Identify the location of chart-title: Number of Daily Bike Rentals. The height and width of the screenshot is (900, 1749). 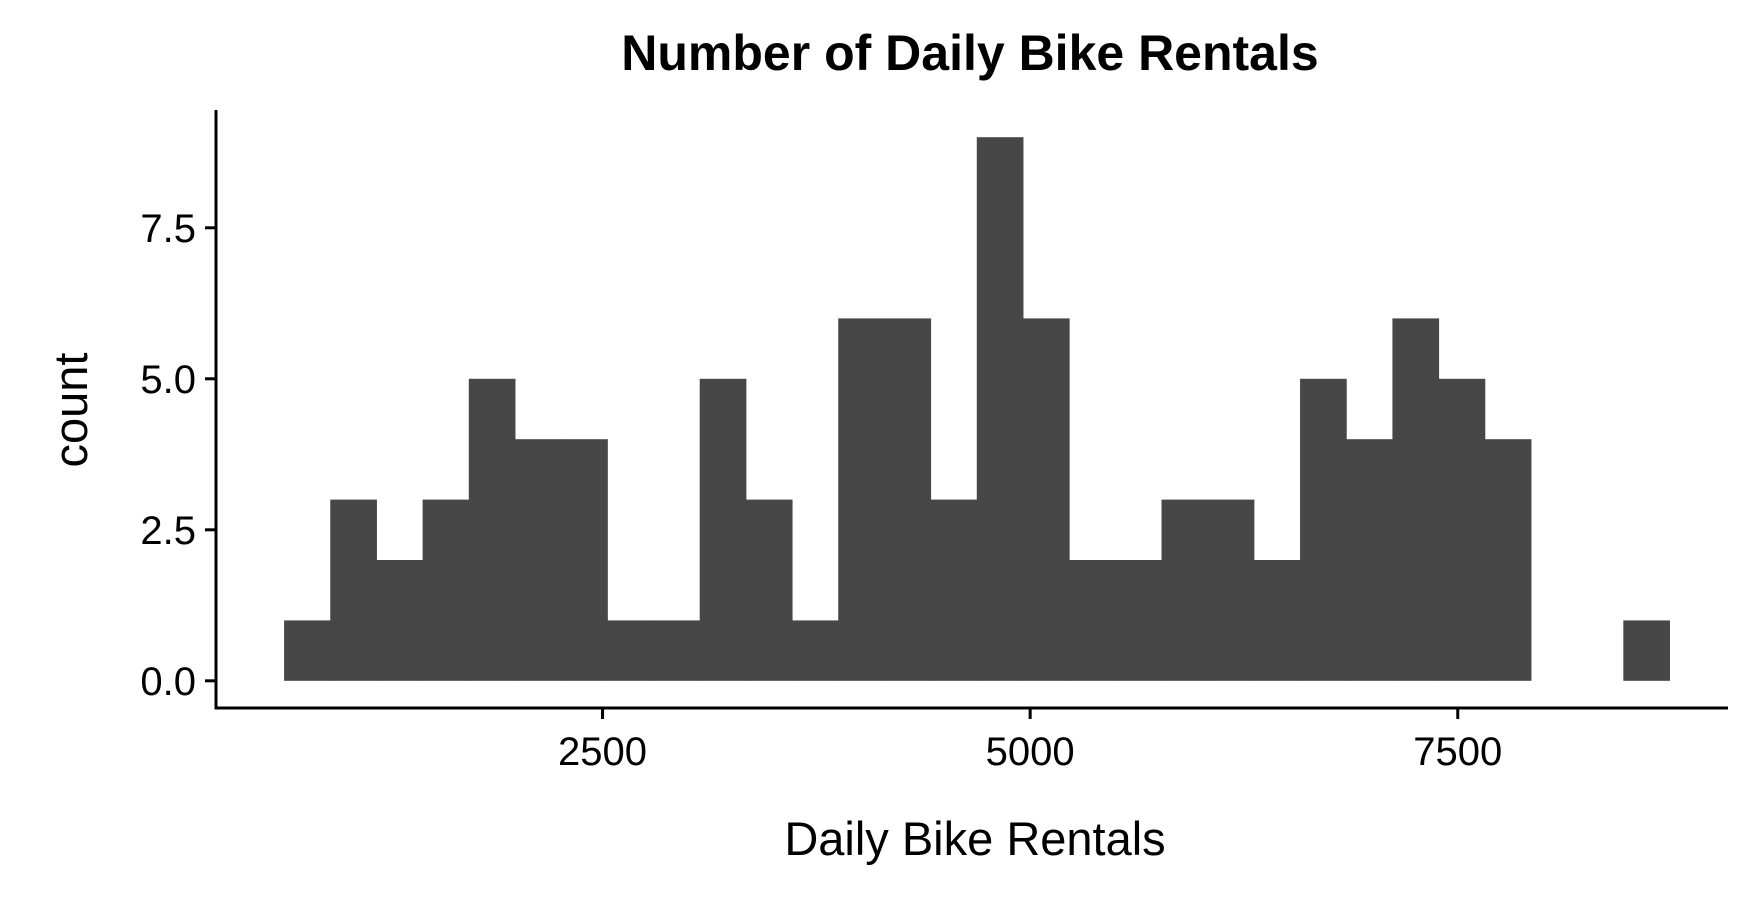
(969, 53).